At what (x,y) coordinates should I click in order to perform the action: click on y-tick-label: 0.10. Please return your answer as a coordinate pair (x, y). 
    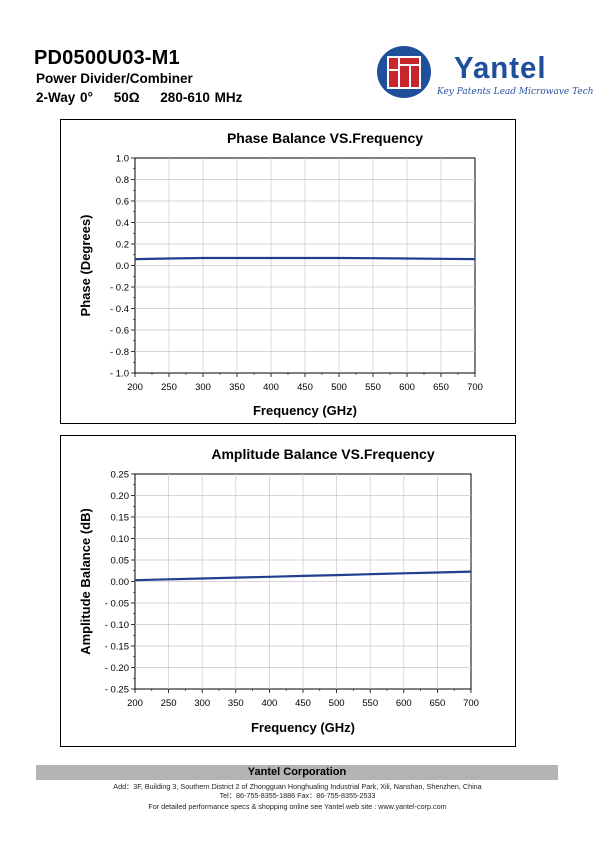
    Looking at the image, I should click on (120, 539).